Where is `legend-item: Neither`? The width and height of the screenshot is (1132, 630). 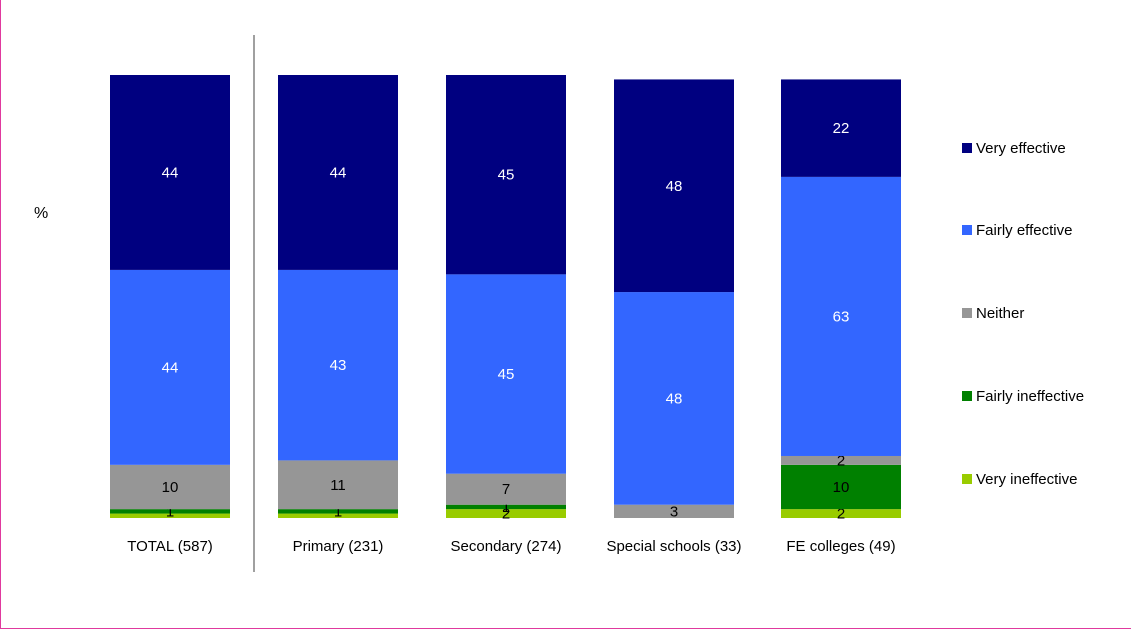 legend-item: Neither is located at coordinates (993, 313).